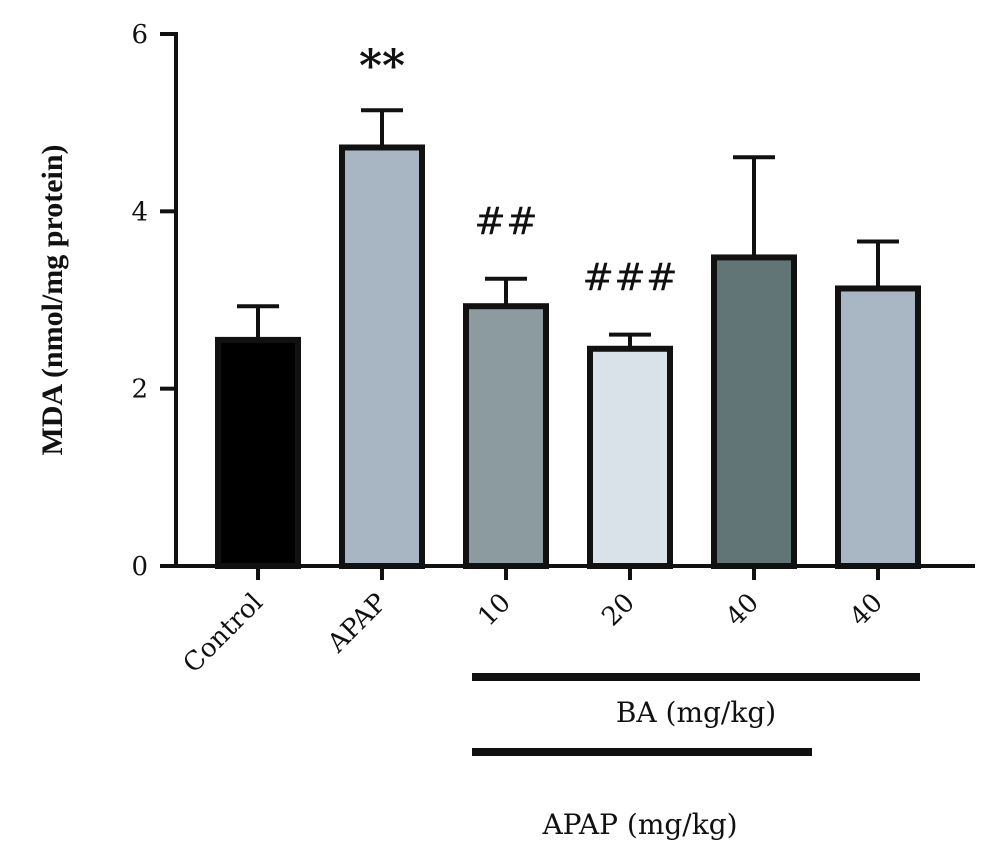  Describe the element at coordinates (357, 624) in the screenshot. I see `x-tick-label: APAP` at that location.